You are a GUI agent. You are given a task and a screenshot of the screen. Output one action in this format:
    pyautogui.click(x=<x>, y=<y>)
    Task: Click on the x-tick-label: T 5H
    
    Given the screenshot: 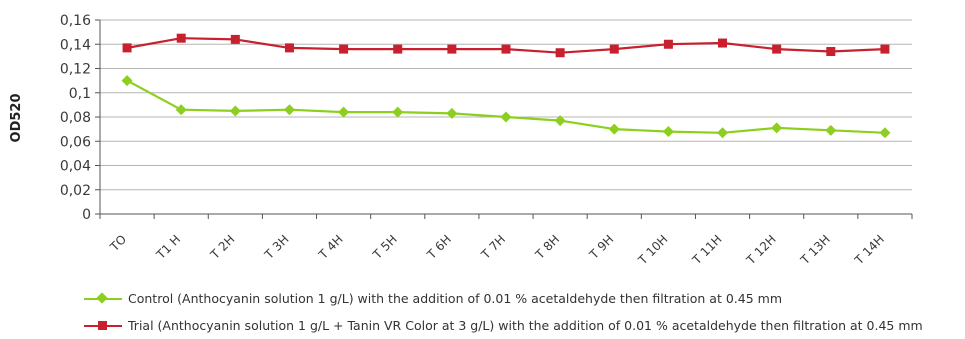 What is the action you would take?
    pyautogui.click(x=385, y=247)
    